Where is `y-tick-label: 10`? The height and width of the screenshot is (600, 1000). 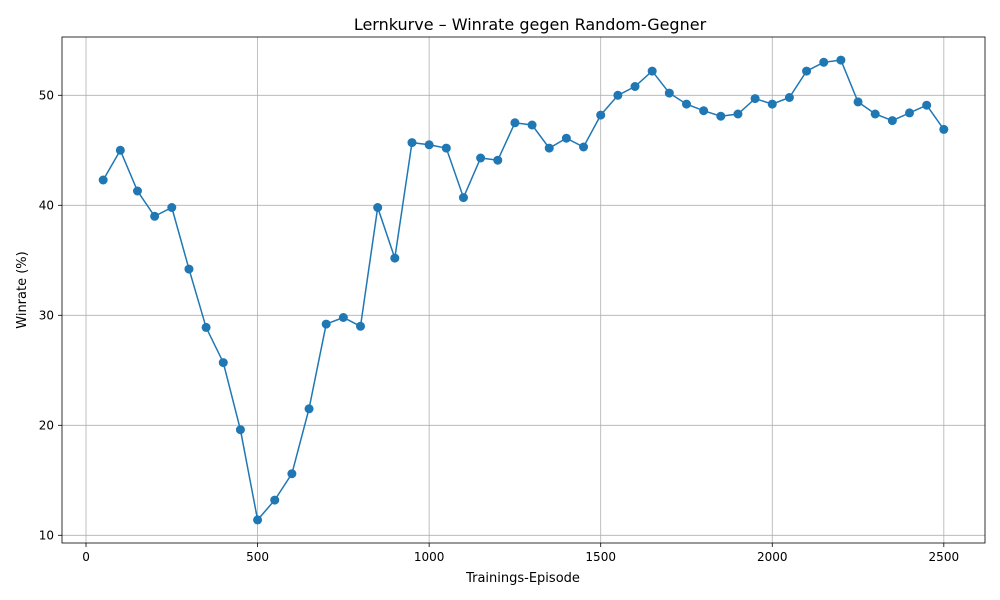
y-tick-label: 10 is located at coordinates (46, 535).